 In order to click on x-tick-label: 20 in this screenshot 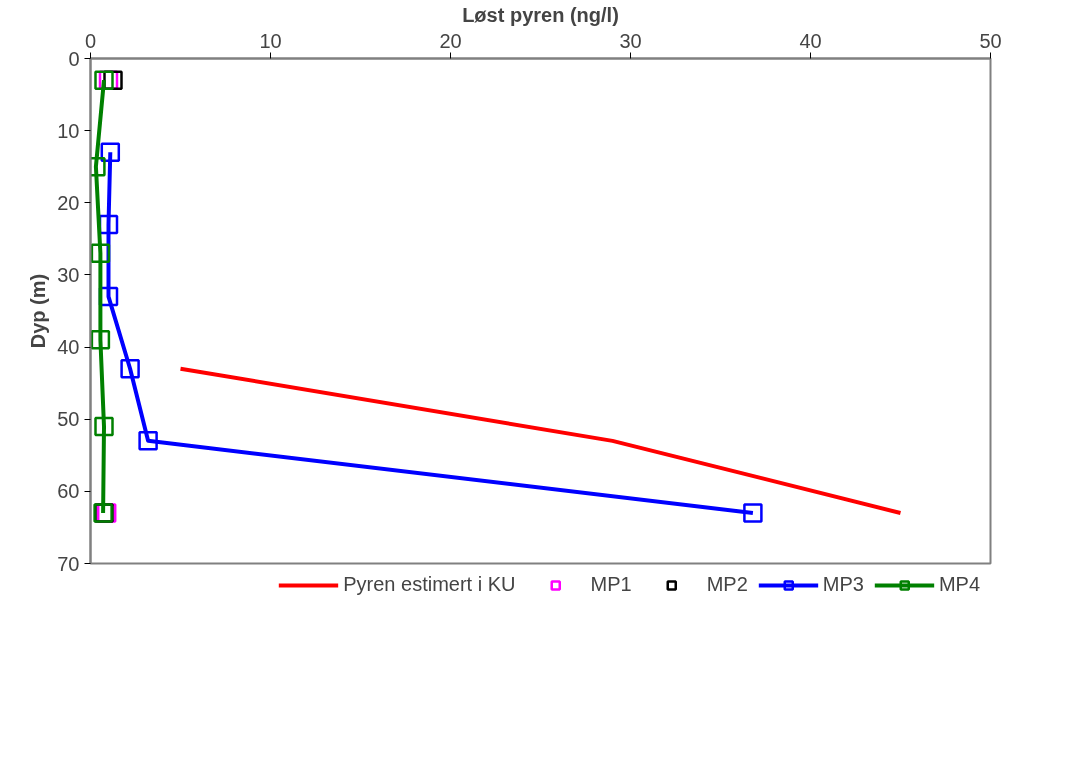, I will do `click(450, 40)`.